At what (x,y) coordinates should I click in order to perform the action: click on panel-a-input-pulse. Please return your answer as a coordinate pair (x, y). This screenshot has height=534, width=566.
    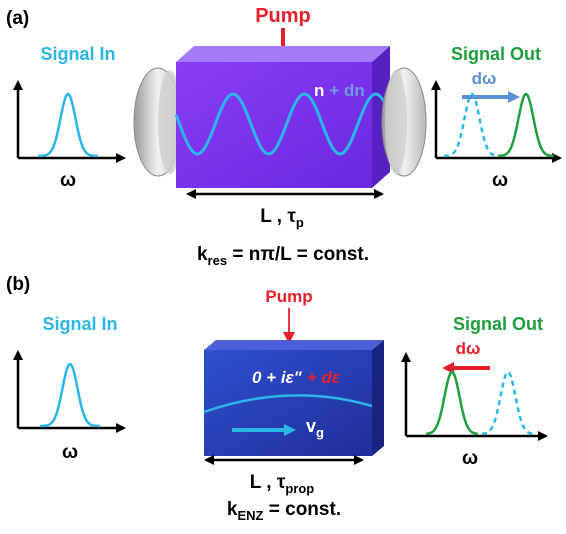
    Looking at the image, I should click on (68, 125).